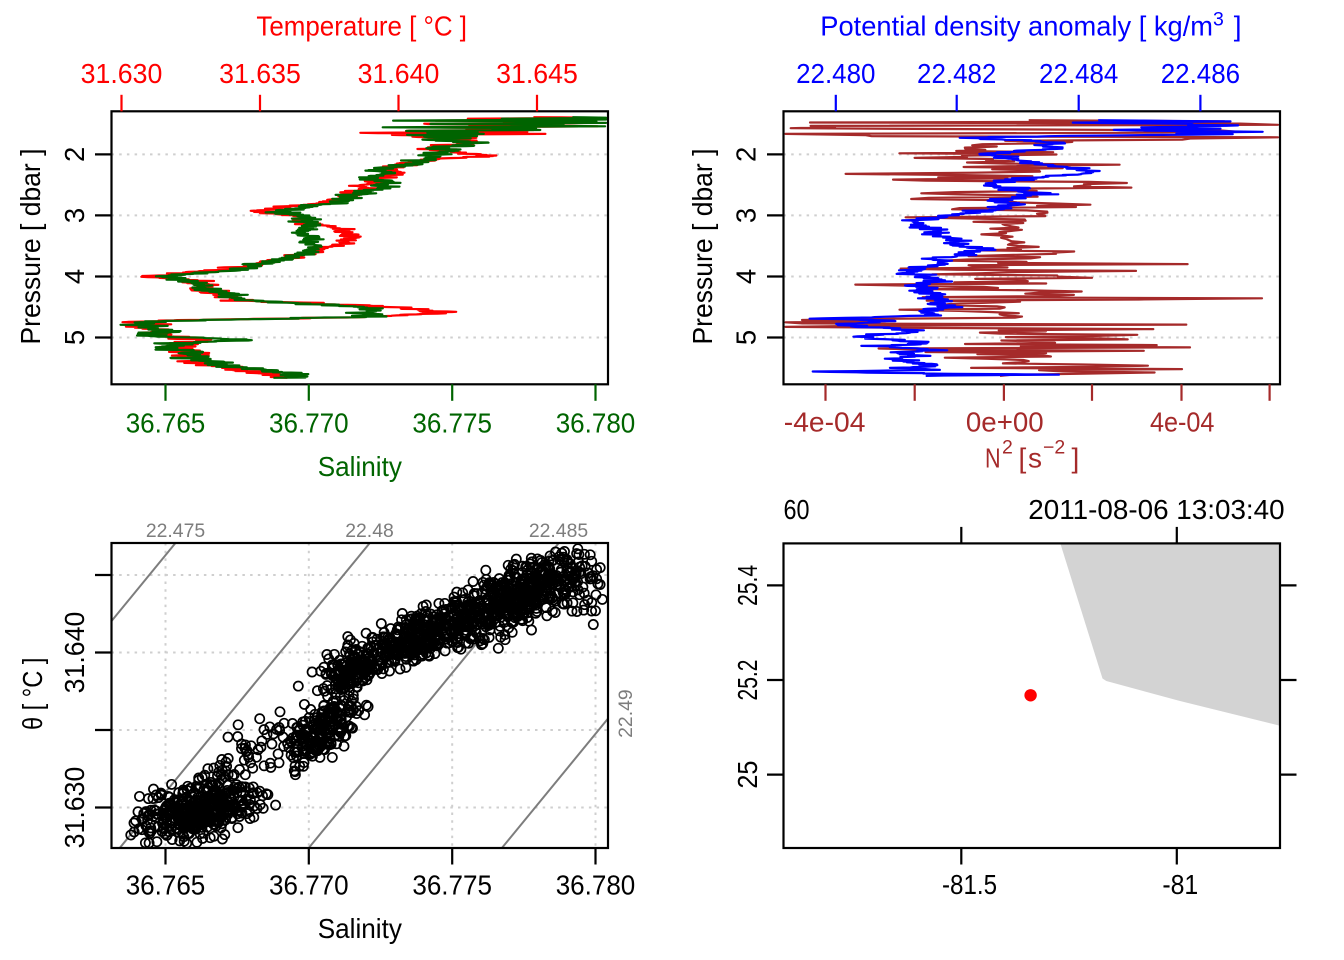  What do you see at coordinates (537, 73) in the screenshot?
I see `svg-text: 31.645` at bounding box center [537, 73].